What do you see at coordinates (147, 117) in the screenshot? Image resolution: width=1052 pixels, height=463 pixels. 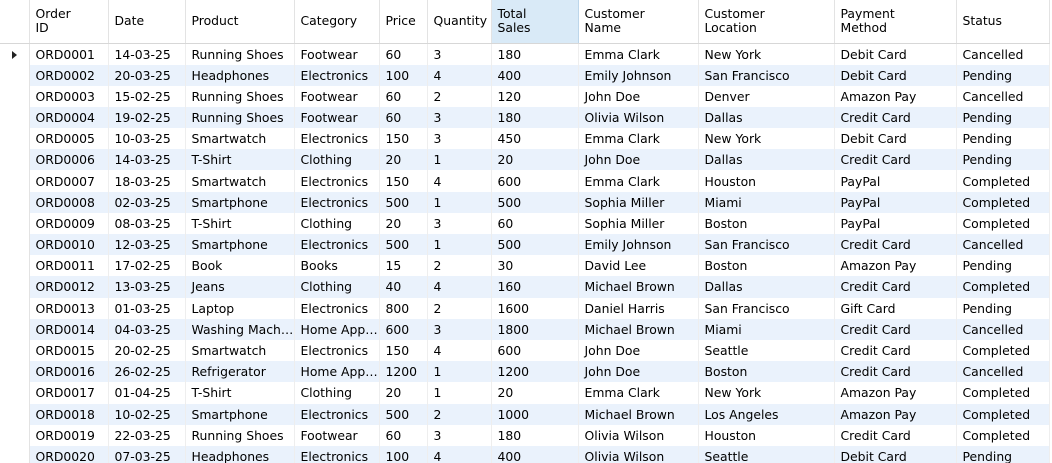 I see `cell-date: 19-02-25` at bounding box center [147, 117].